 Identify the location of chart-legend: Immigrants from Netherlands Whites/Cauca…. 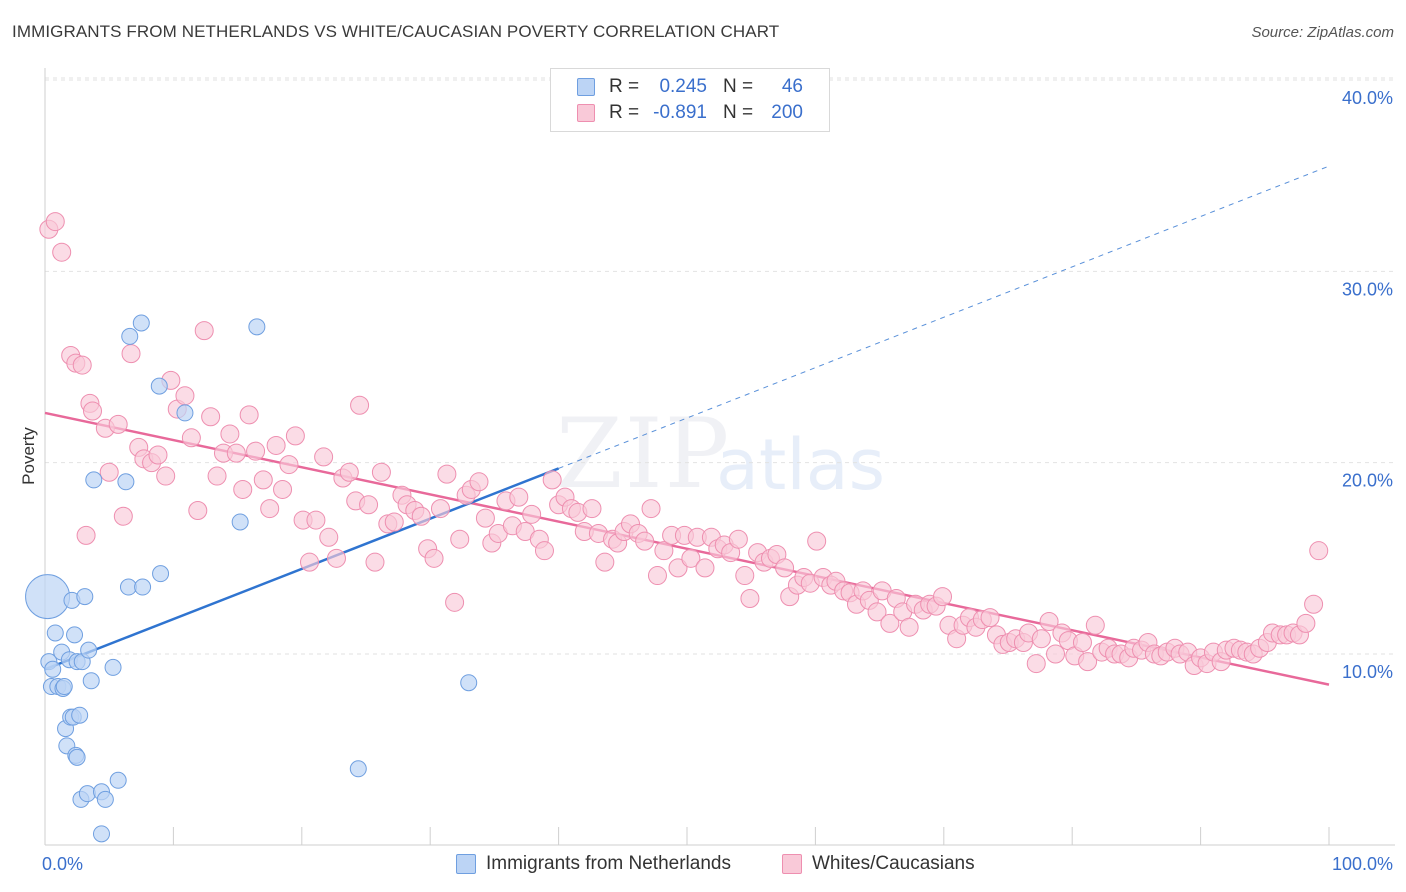
(703, 864).